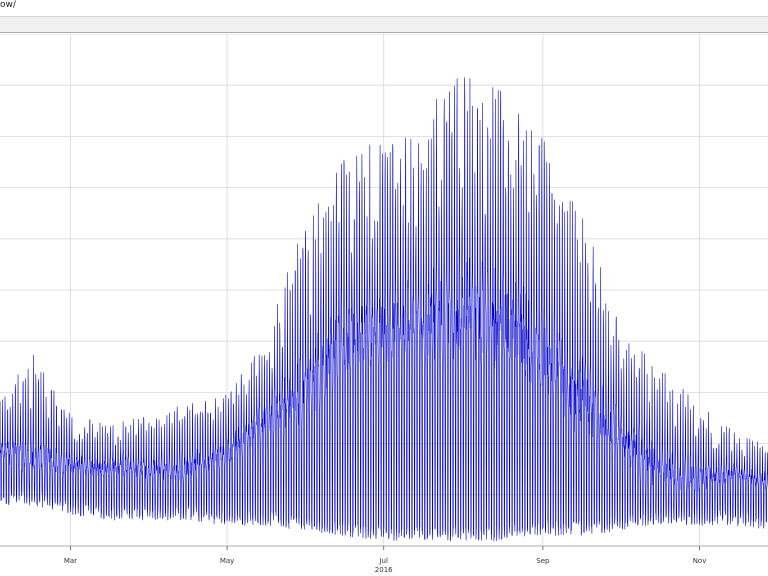 This screenshot has height=576, width=768. I want to click on x-axis-tick-label: Nov, so click(700, 561).